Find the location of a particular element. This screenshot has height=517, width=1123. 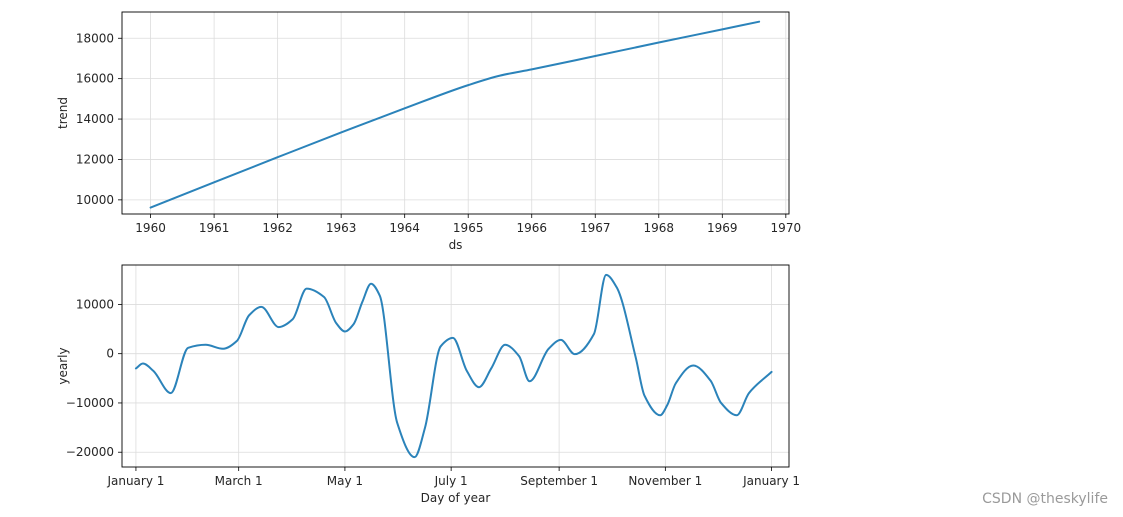

trend-xtick-label: 1961 is located at coordinates (214, 228).